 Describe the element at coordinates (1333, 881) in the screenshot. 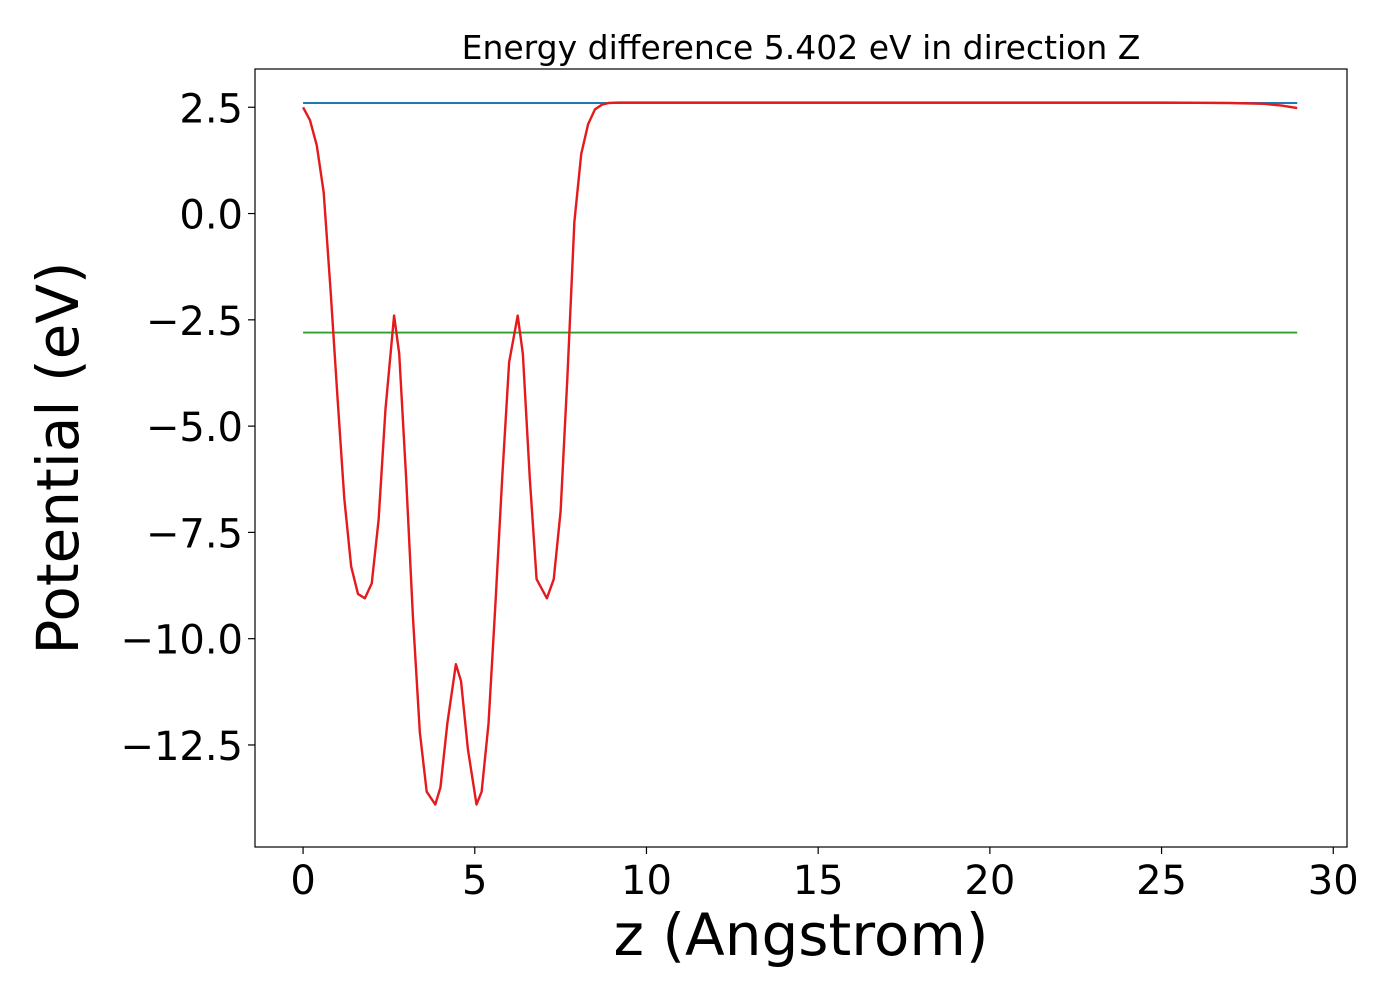

I see `x-tick-label: 30` at that location.